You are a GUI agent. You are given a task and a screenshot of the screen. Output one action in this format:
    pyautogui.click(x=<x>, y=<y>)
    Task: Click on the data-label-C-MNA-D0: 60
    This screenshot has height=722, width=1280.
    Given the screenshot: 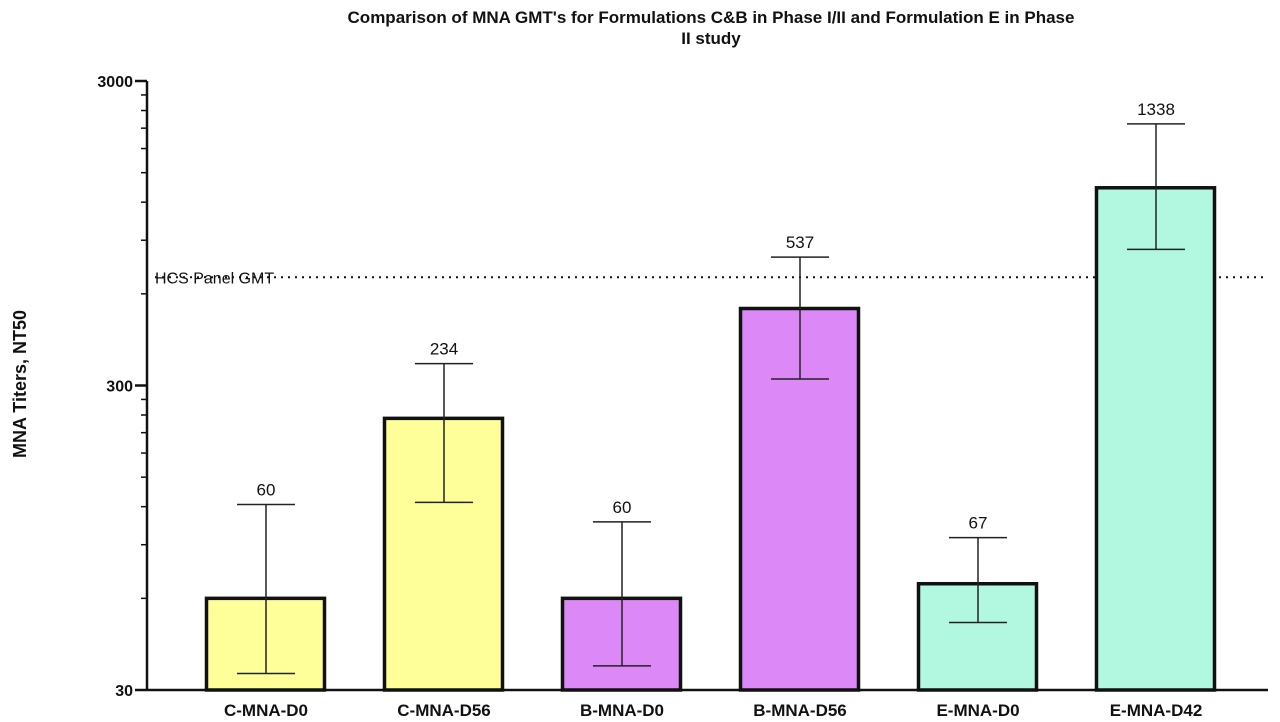 What is the action you would take?
    pyautogui.click(x=266, y=489)
    